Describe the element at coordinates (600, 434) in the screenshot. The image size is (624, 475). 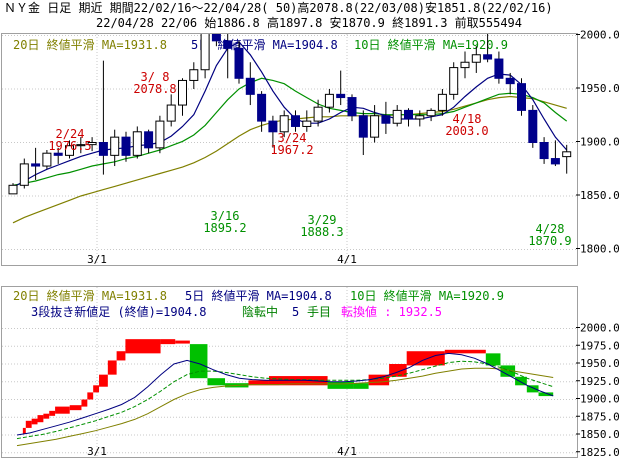
I see `y-tick-label: 1850.0` at that location.